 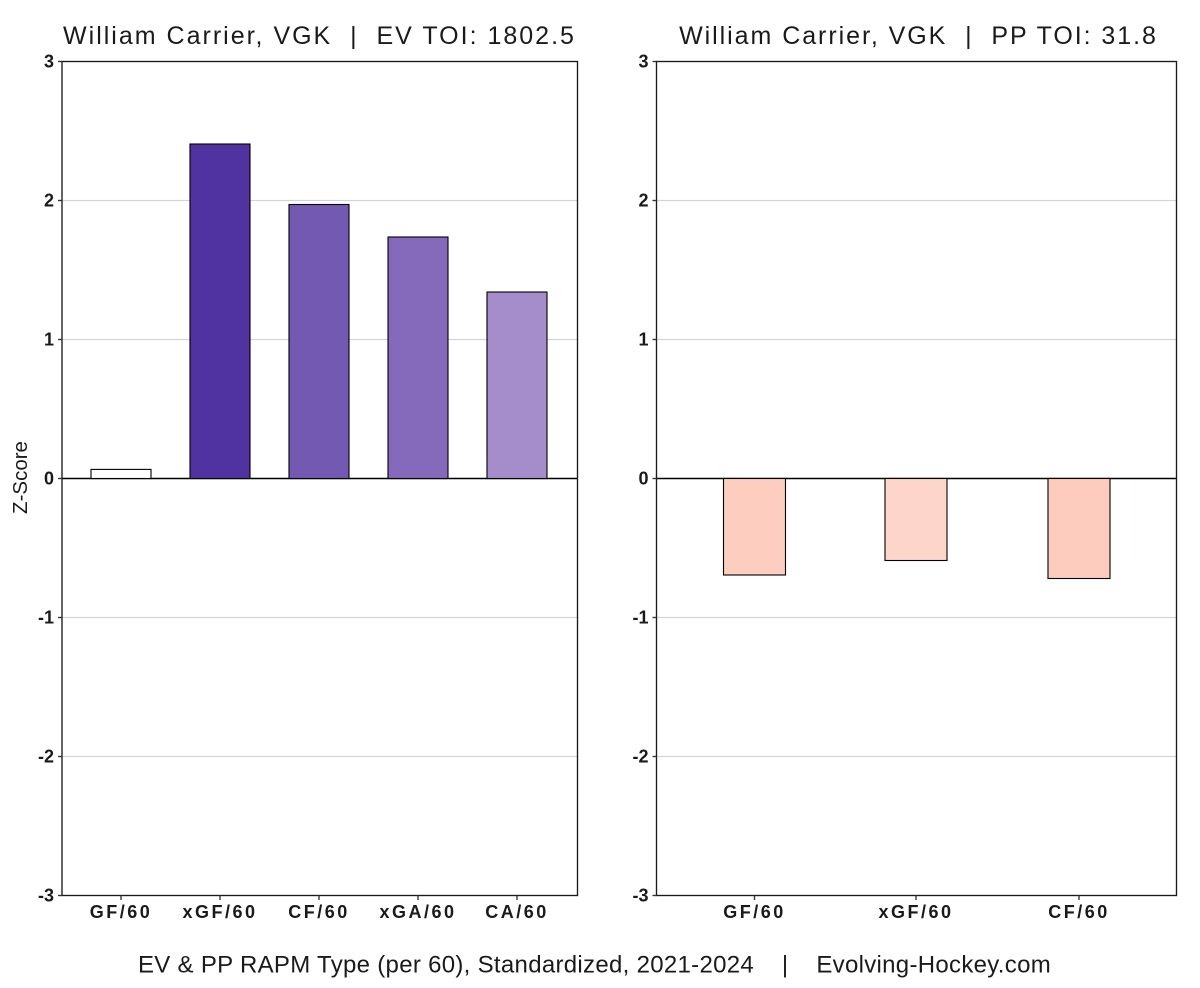 What do you see at coordinates (417, 912) in the screenshot?
I see `svg-text: xGA/60` at bounding box center [417, 912].